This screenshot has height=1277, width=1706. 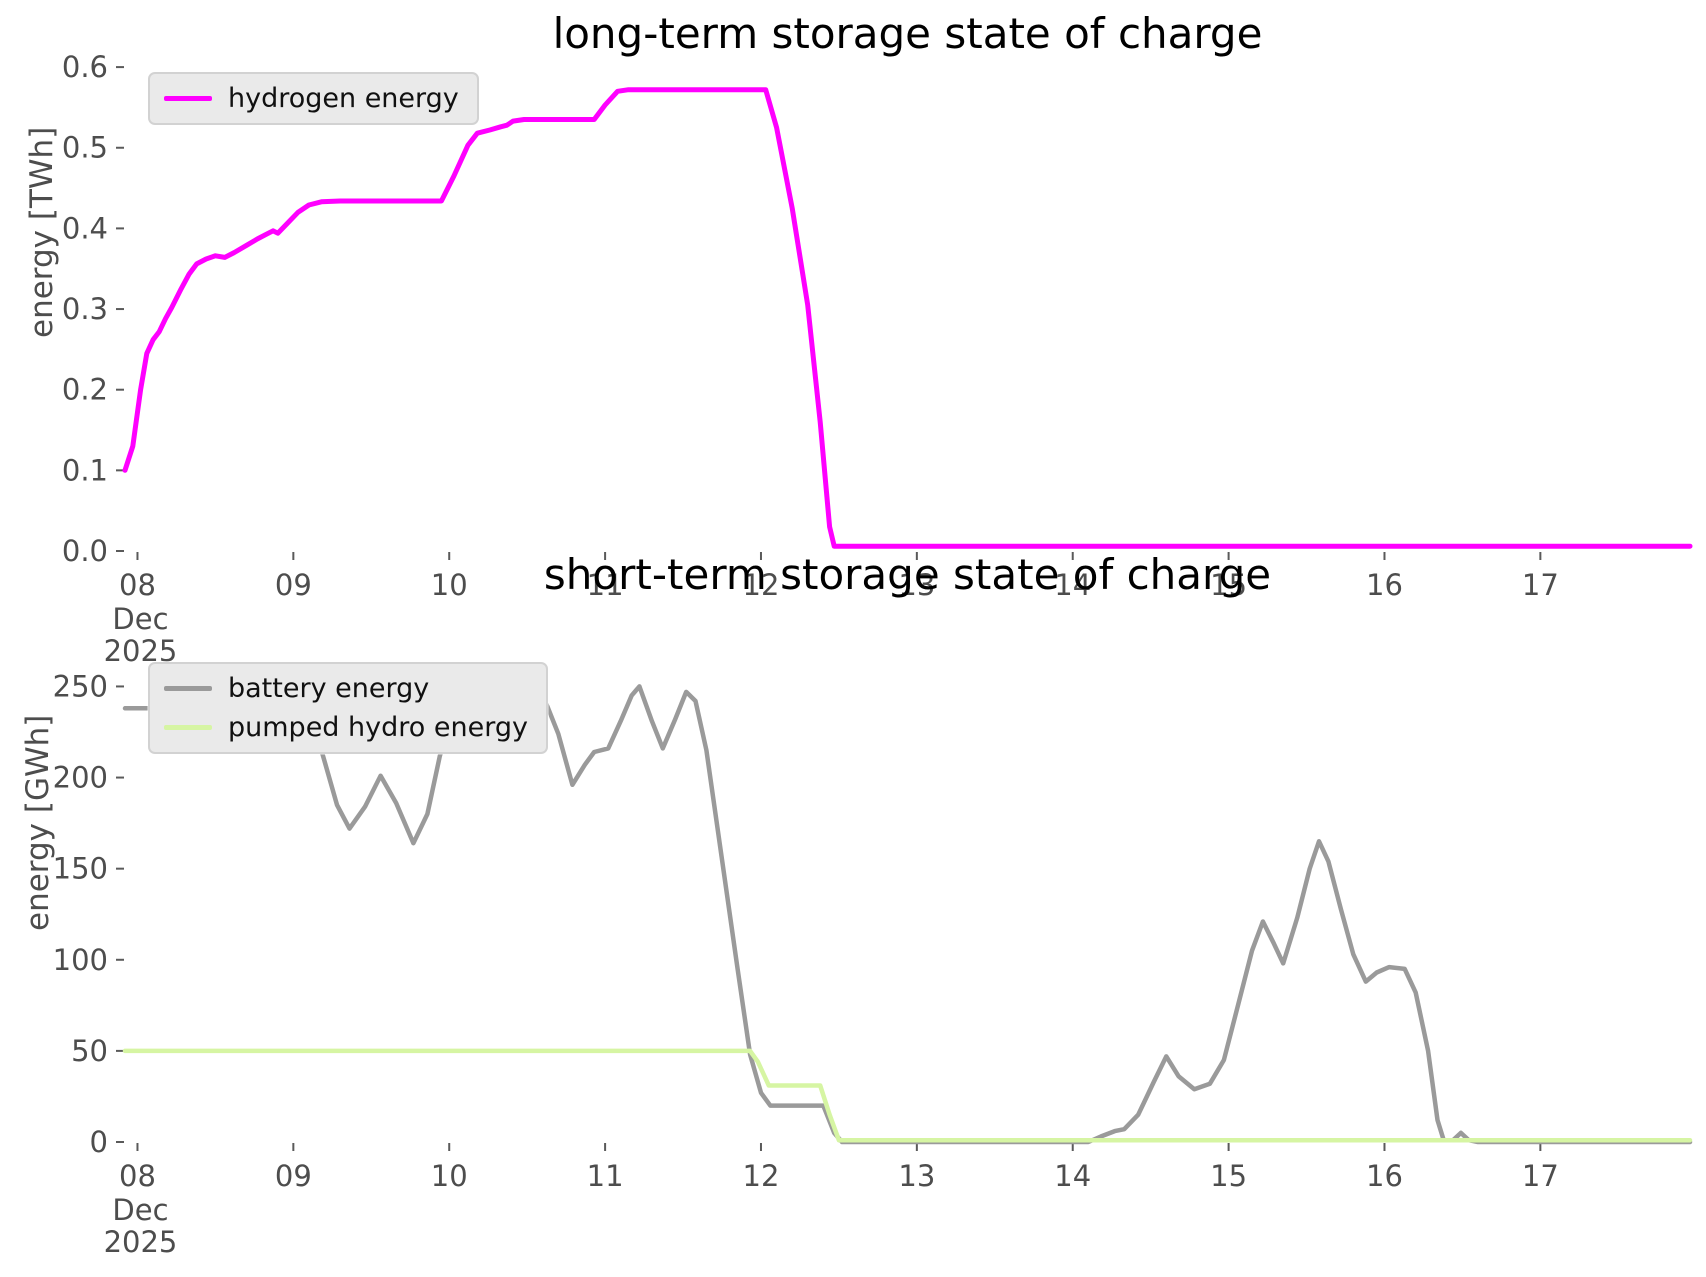 What do you see at coordinates (80, 778) in the screenshot?
I see `y-tick-label: 200` at bounding box center [80, 778].